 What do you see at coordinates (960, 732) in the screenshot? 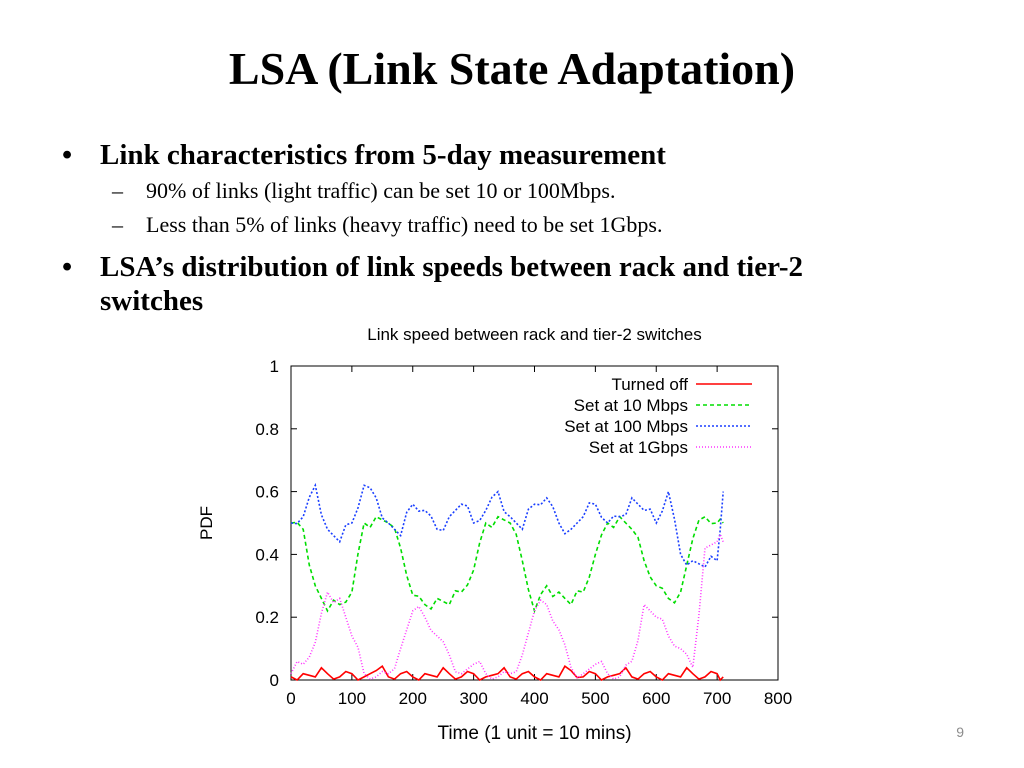
I see `page-number: 9` at bounding box center [960, 732].